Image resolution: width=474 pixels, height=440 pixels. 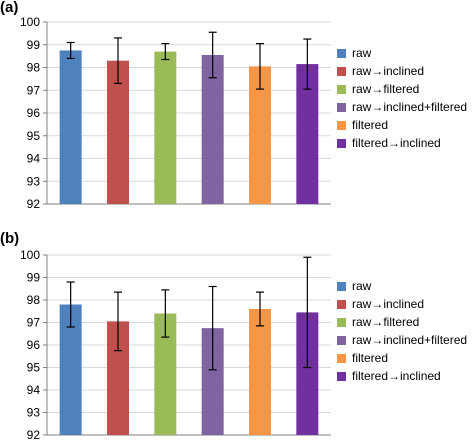 What do you see at coordinates (9, 8) in the screenshot?
I see `panel-label: (a)` at bounding box center [9, 8].